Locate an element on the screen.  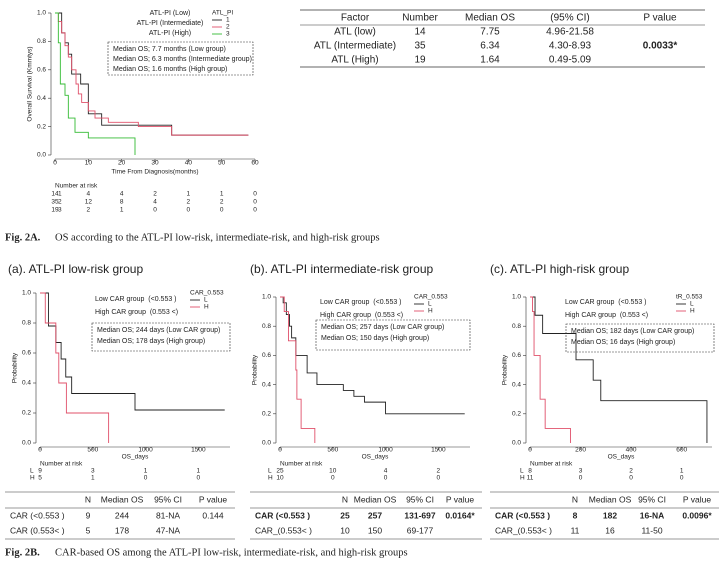
table-cell: 182 is located at coordinates (610, 515).